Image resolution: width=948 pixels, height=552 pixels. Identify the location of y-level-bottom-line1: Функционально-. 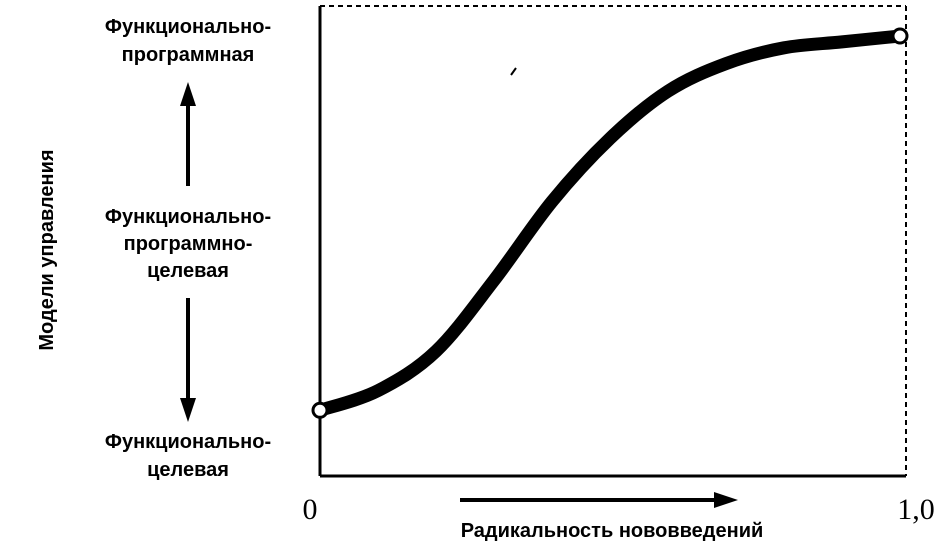
(188, 442).